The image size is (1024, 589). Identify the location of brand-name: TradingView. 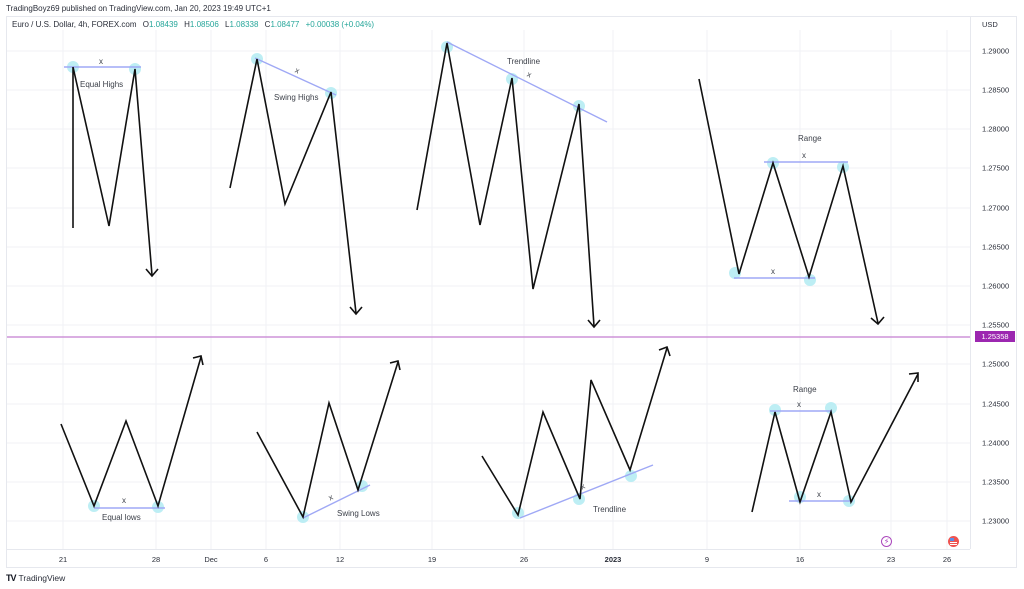
(42, 578).